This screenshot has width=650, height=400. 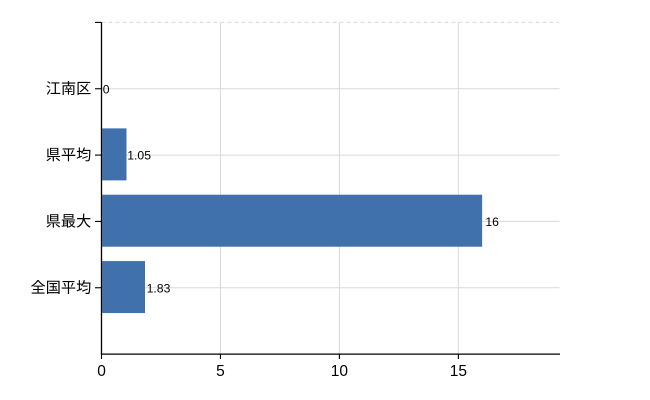 I want to click on svg-text: 1.83, so click(x=159, y=288).